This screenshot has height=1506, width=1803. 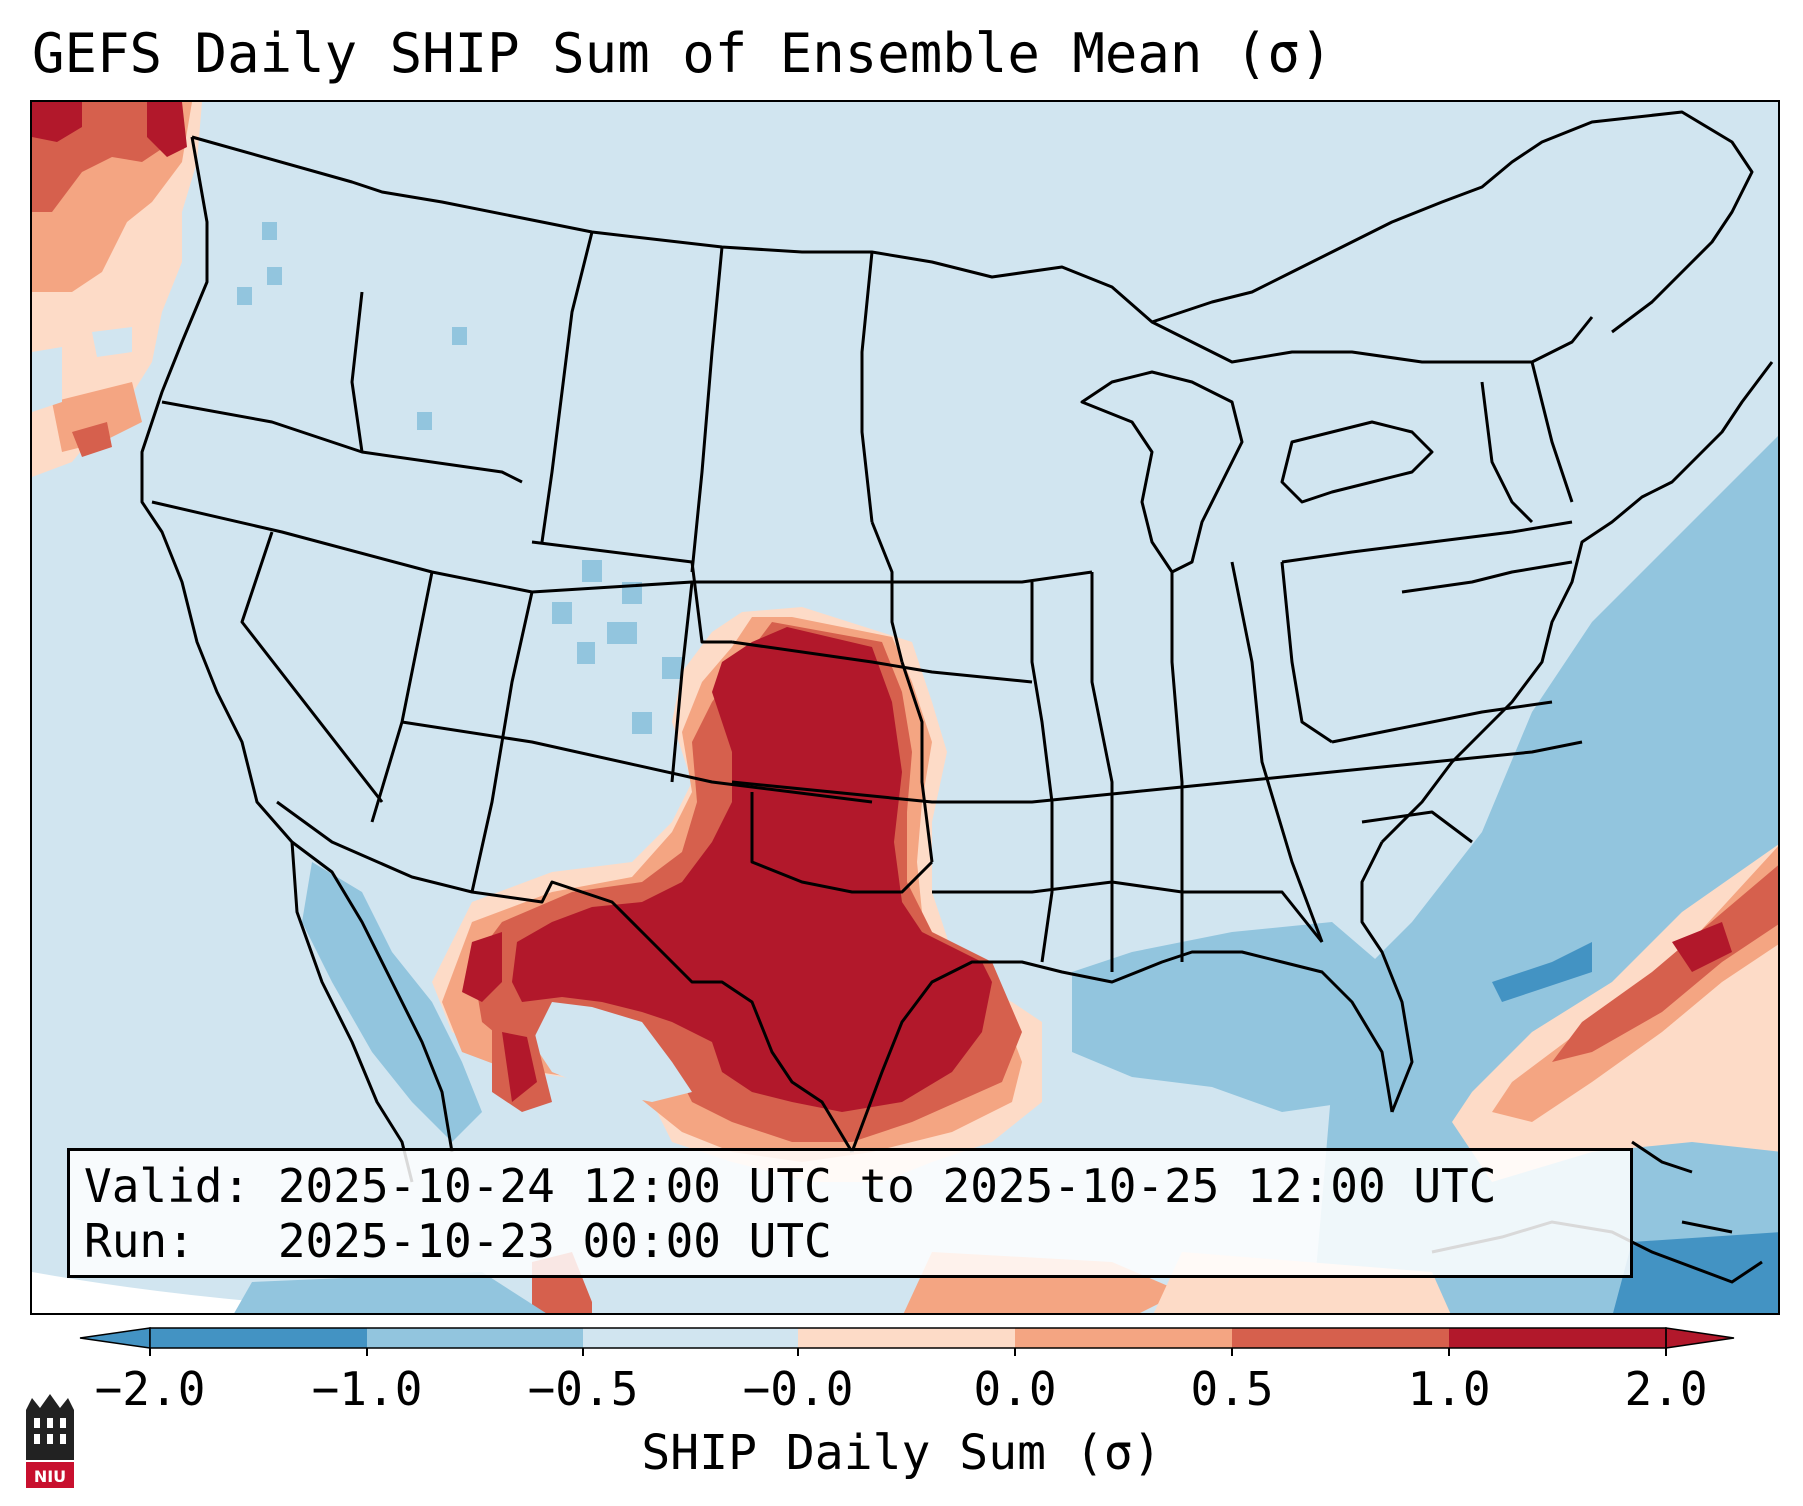 What do you see at coordinates (901, 1453) in the screenshot?
I see `colorbar-label: SHIP Daily Sum (σ)` at bounding box center [901, 1453].